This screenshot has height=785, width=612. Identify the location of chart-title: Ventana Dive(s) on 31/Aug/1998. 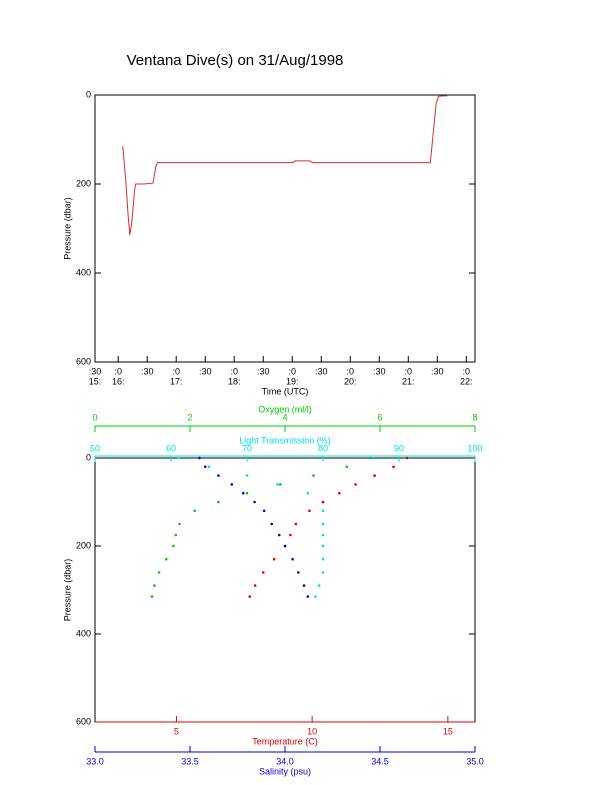
(235, 60).